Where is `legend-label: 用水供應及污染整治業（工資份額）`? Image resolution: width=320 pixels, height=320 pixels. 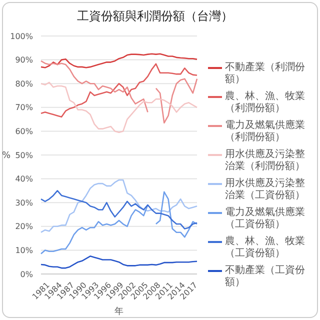
legend-label: 用水供應及污染整治業（工資份額） is located at coordinates (265, 190).